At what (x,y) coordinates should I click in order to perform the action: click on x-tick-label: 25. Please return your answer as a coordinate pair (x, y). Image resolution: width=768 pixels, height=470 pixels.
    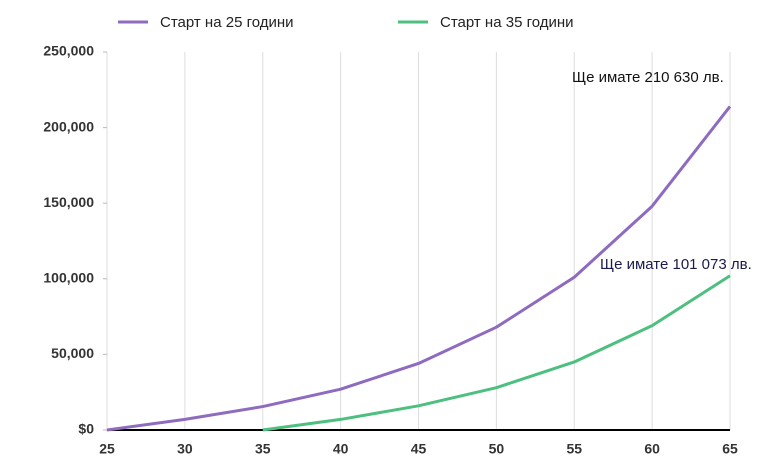
    Looking at the image, I should click on (107, 449).